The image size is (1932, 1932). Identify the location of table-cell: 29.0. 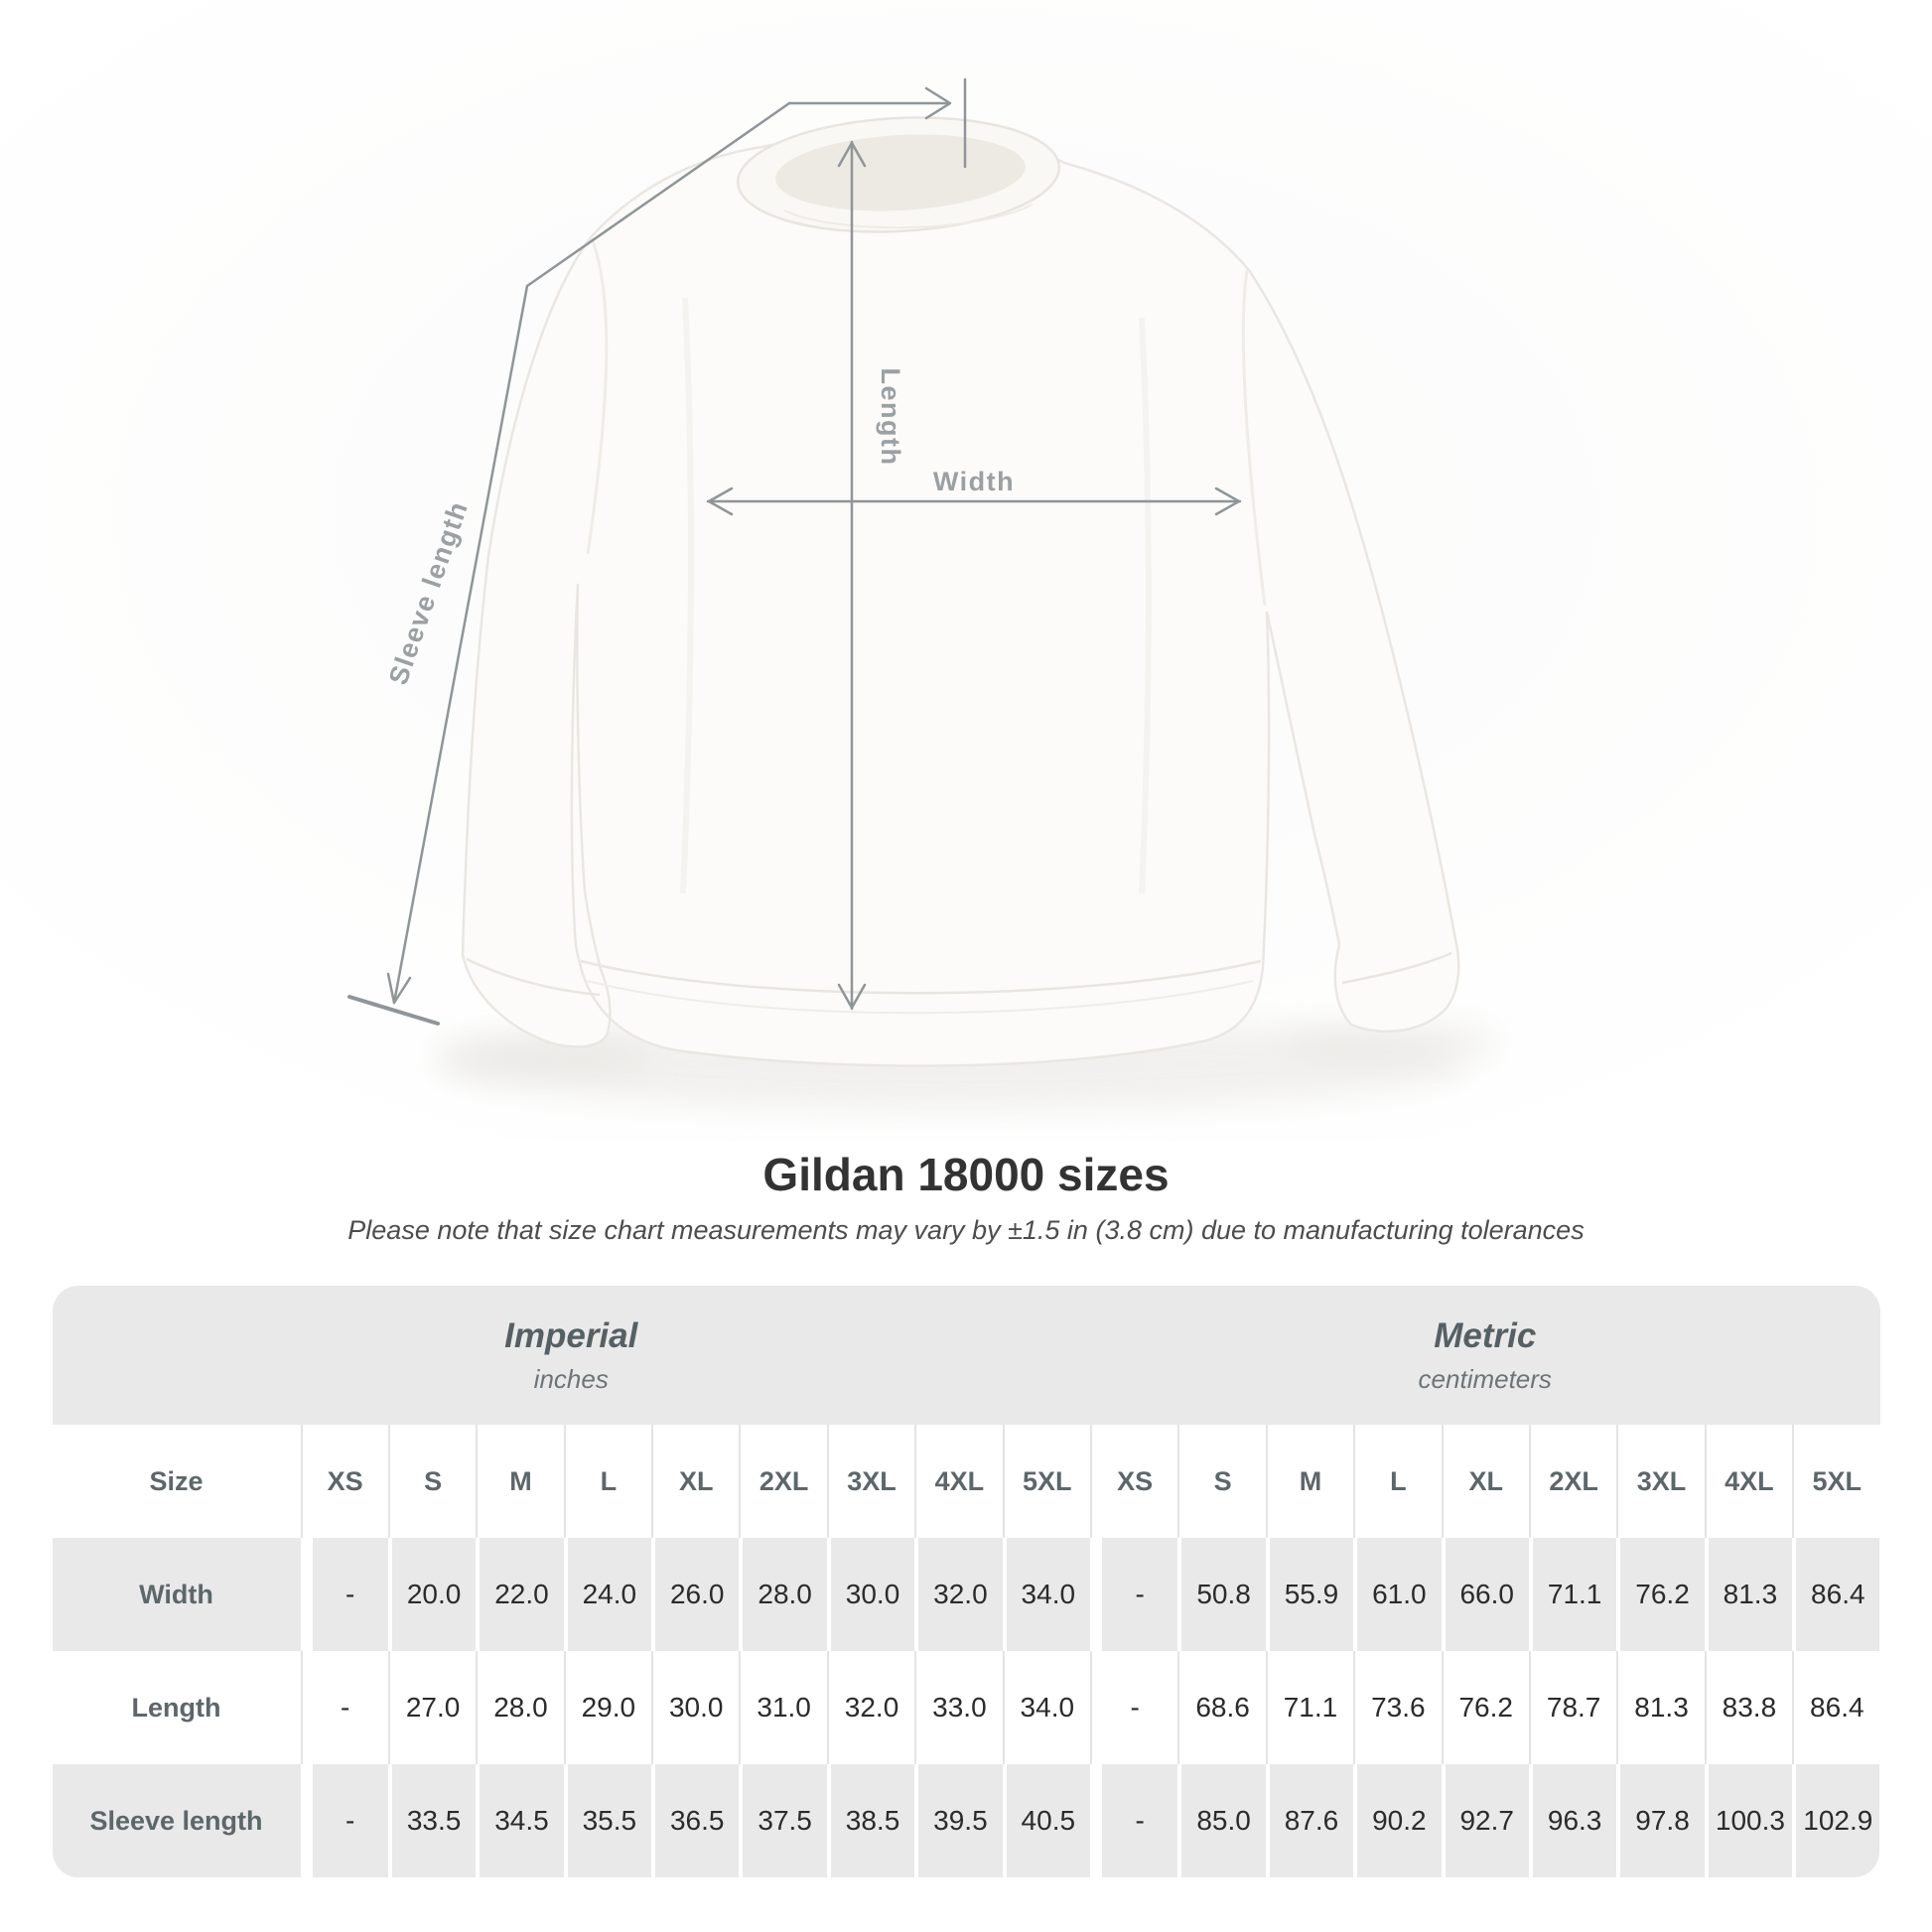
(607, 1708).